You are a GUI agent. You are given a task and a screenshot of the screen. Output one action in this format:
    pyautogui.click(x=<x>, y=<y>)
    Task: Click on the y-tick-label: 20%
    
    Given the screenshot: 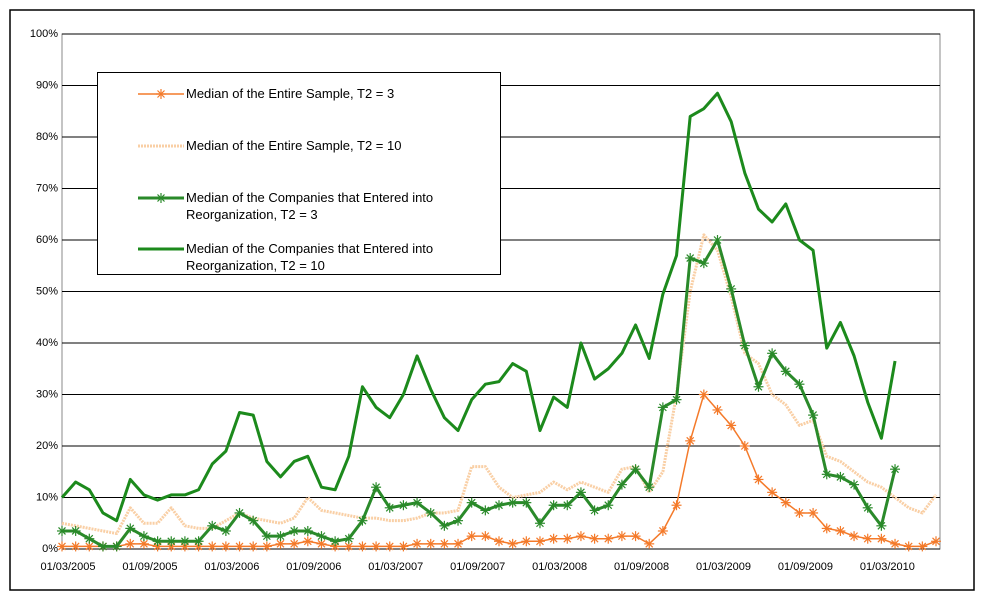 What is the action you would take?
    pyautogui.click(x=47, y=446)
    